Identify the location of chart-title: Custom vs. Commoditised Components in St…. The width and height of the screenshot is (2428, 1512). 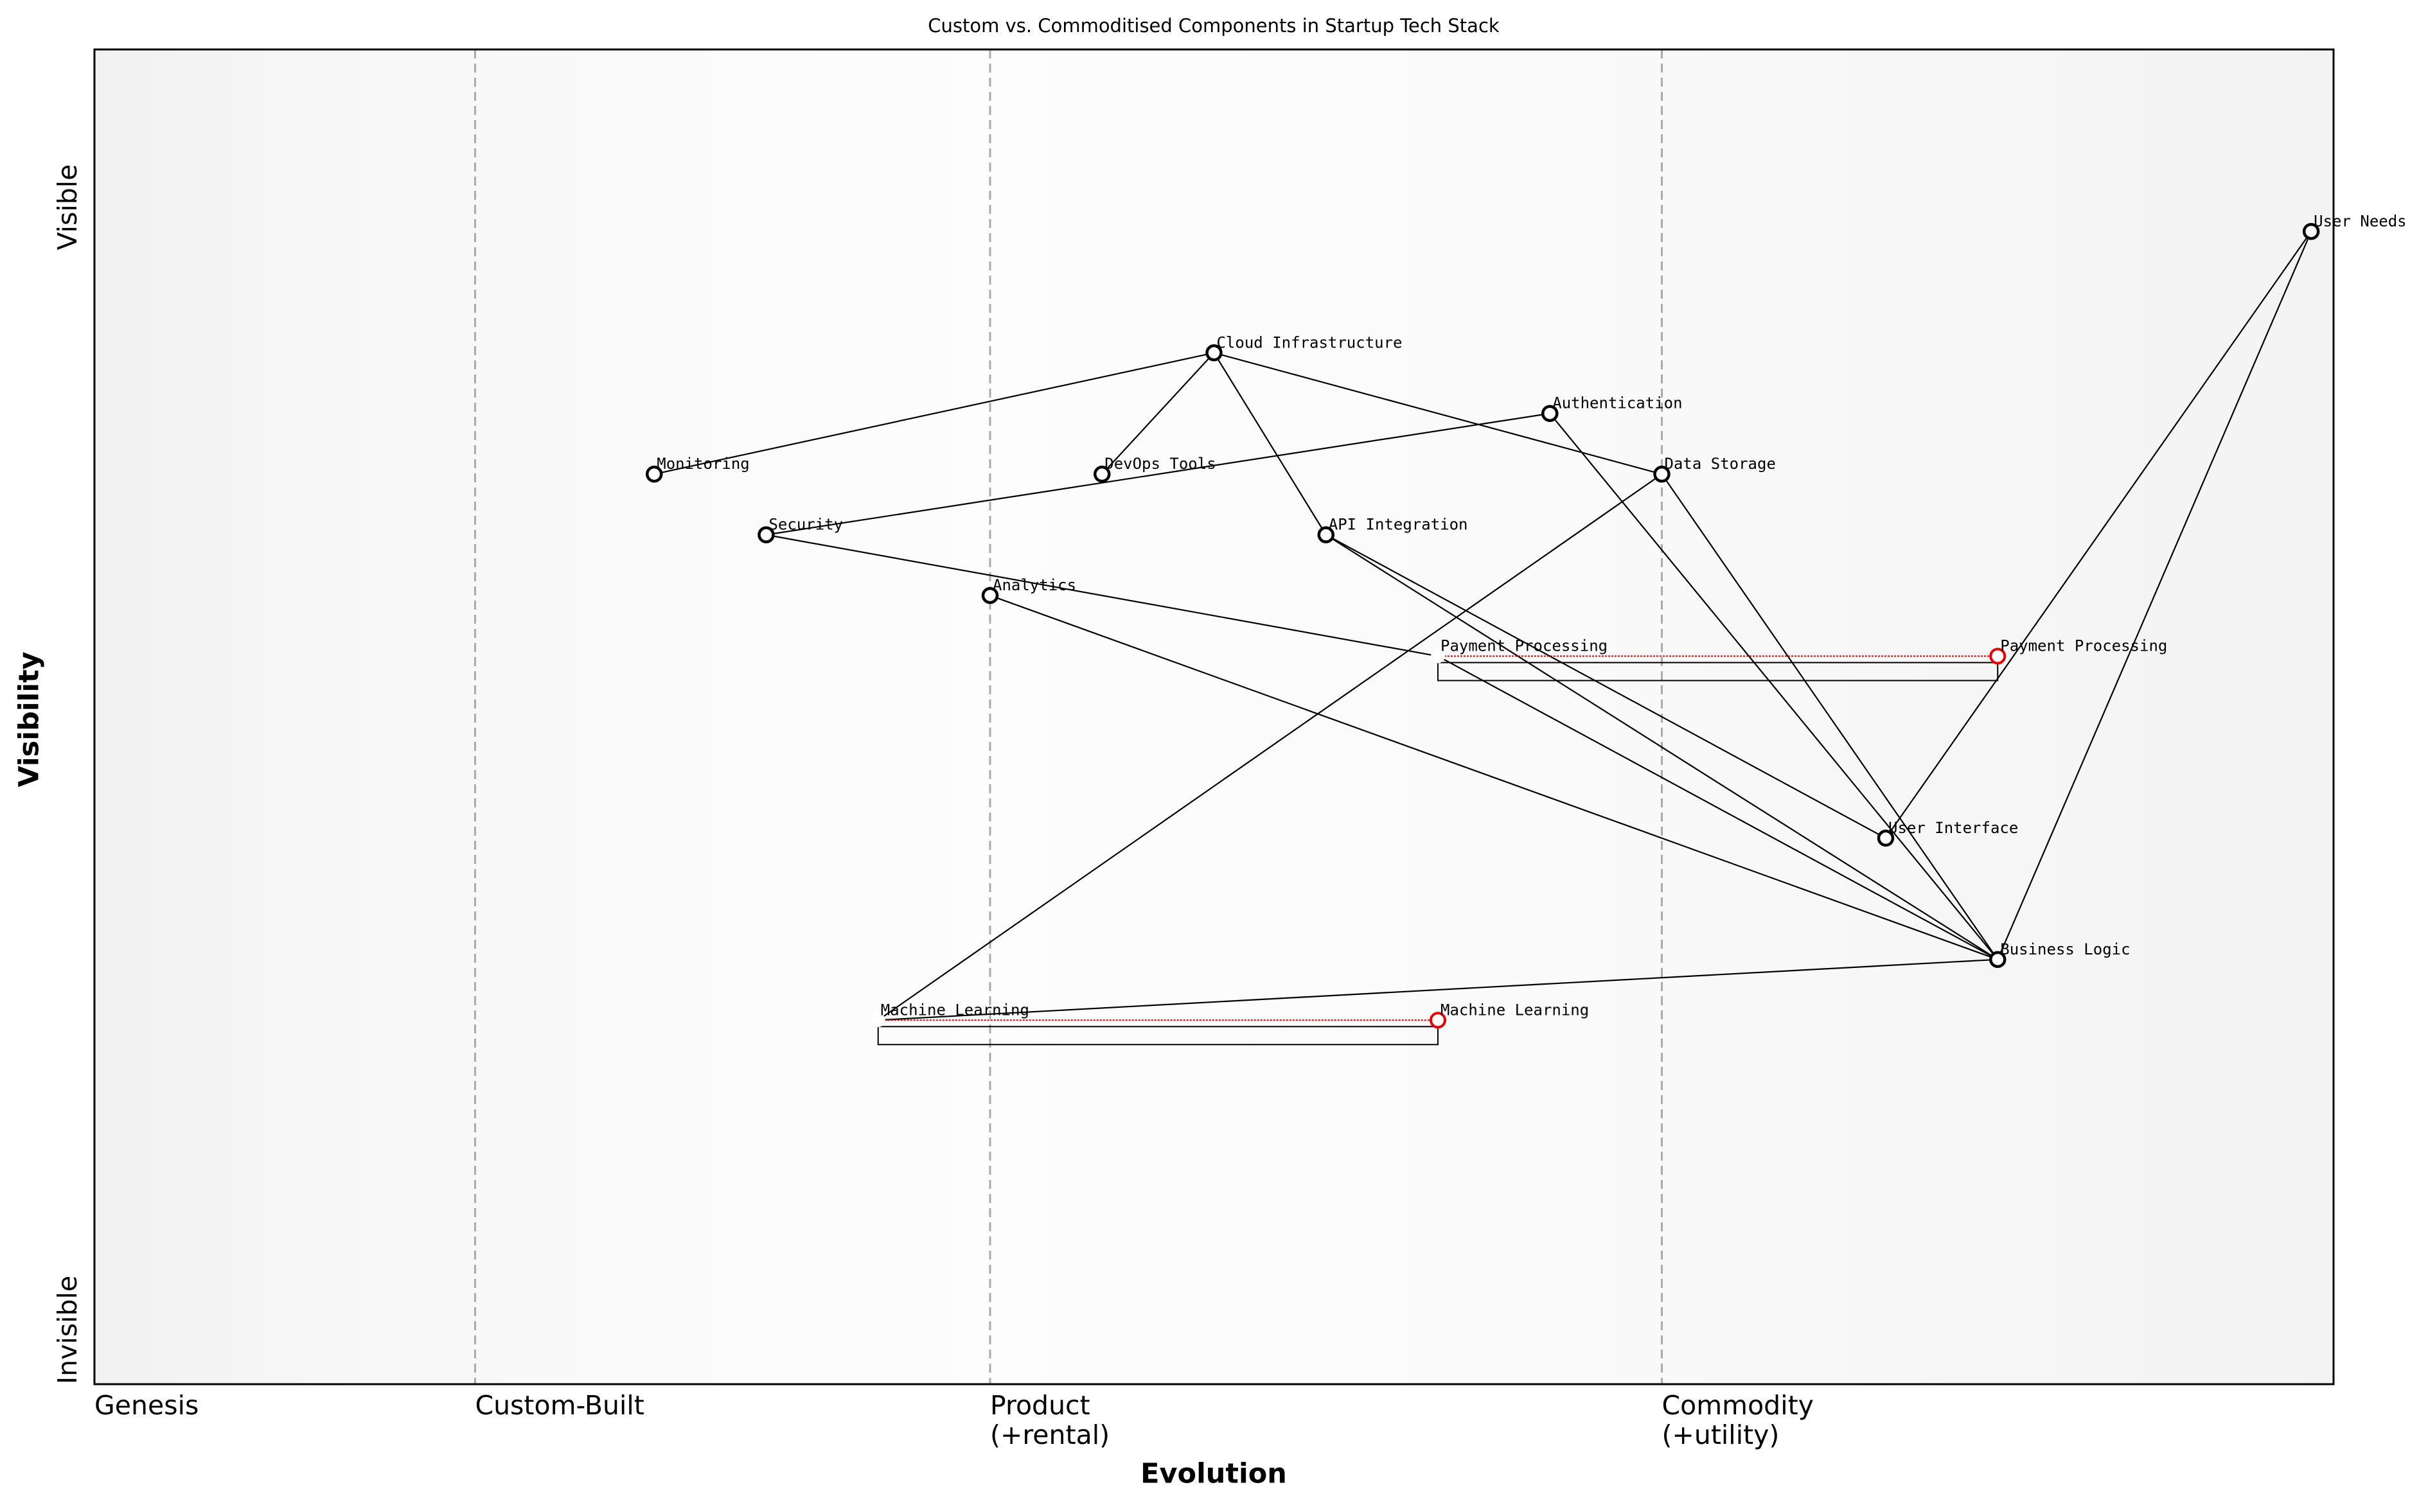
(1214, 26).